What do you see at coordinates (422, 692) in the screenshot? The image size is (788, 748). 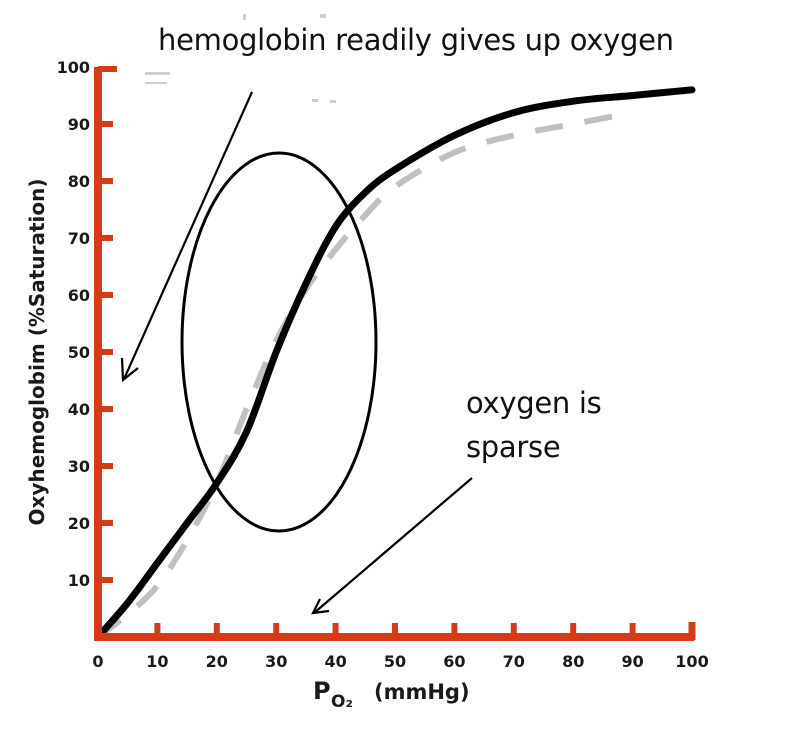 I see `x-axis-label-units: (mmHg)` at bounding box center [422, 692].